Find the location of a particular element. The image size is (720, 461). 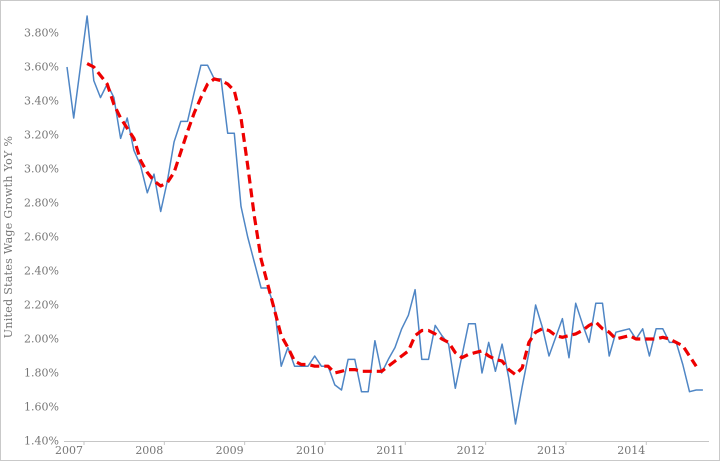

x-tick-label: 2014 is located at coordinates (631, 450).